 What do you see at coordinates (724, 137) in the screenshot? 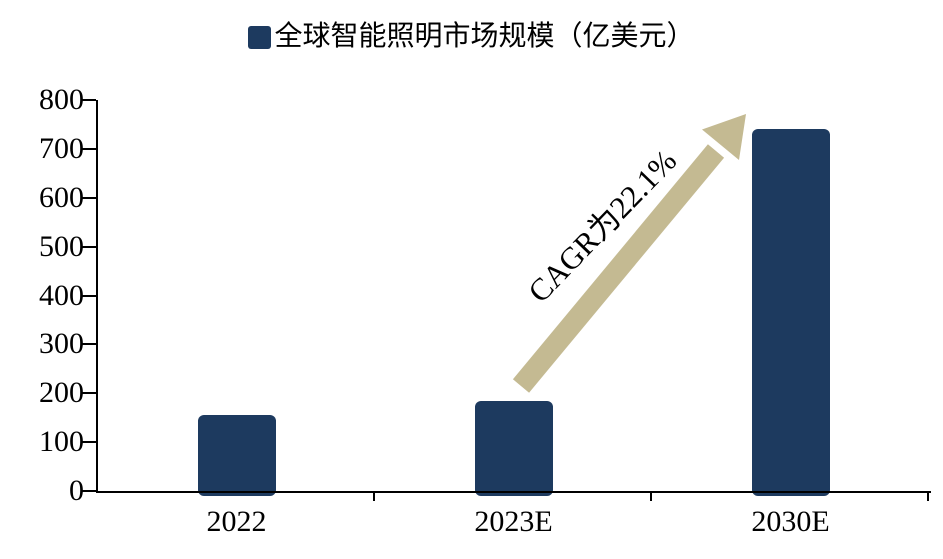
I see `arrow-head-icon` at bounding box center [724, 137].